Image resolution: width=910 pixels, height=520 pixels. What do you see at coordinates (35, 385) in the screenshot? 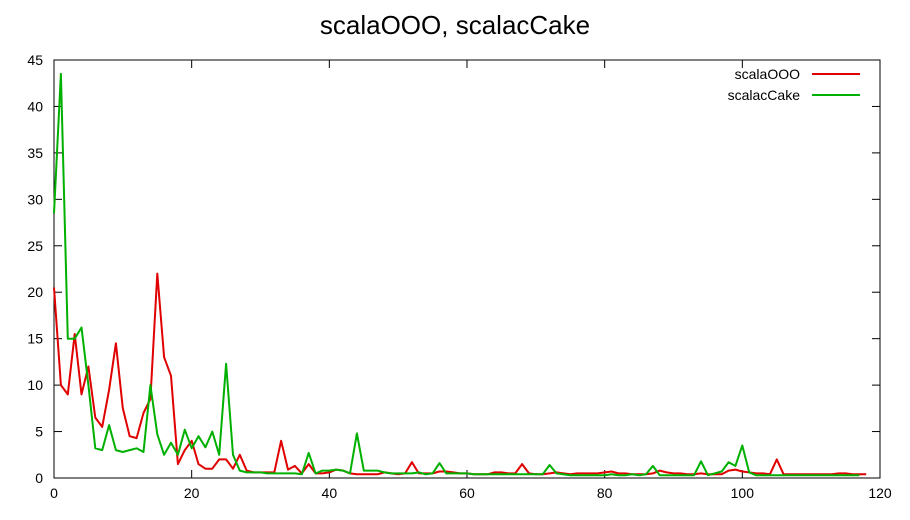
I see `y-tick-label: 10` at bounding box center [35, 385].